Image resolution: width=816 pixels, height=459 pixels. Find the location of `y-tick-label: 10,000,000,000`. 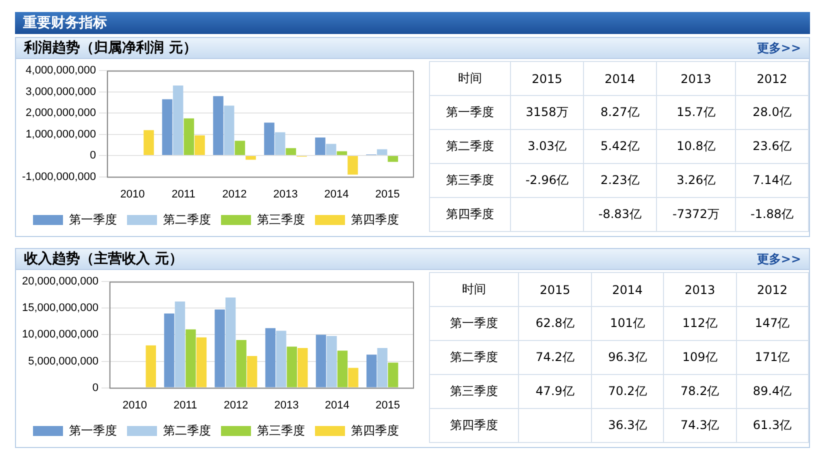

y-tick-label: 10,000,000,000 is located at coordinates (60, 334).